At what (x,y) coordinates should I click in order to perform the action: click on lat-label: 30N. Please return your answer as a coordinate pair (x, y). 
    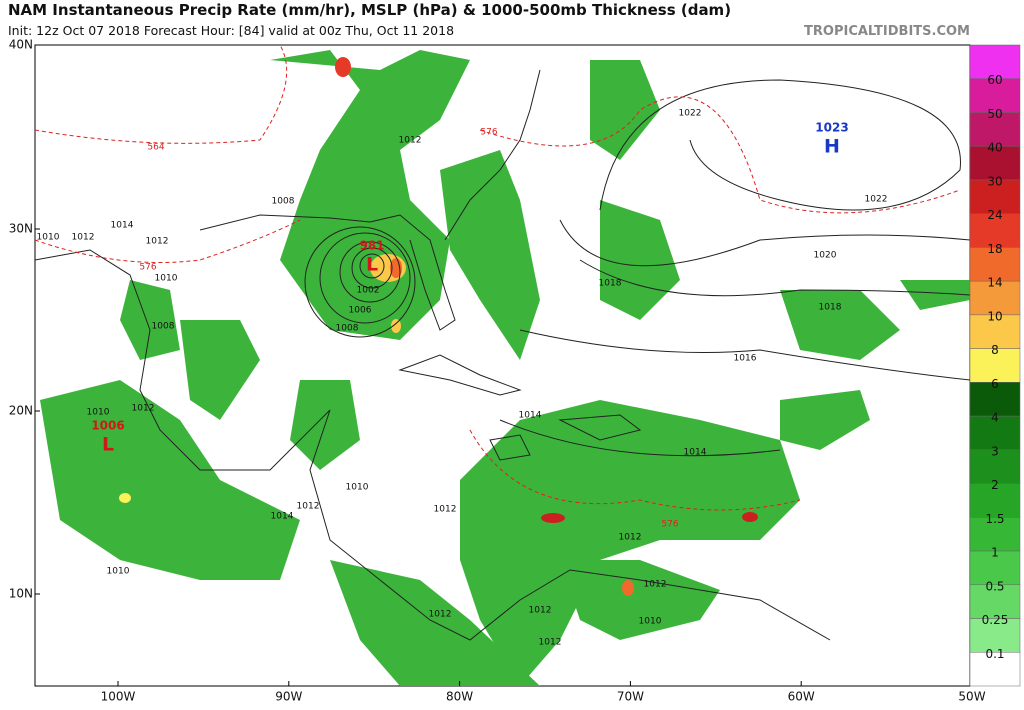
    Looking at the image, I should click on (21, 229).